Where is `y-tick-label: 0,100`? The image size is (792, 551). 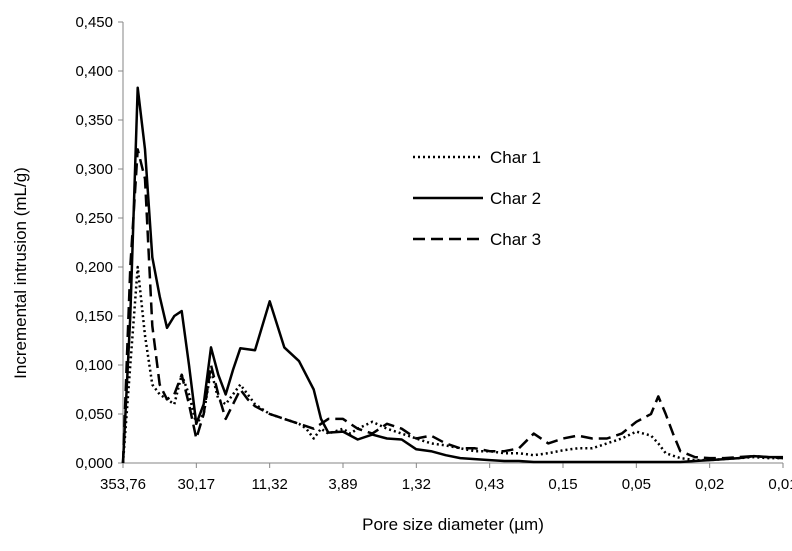 y-tick-label: 0,100 is located at coordinates (94, 365).